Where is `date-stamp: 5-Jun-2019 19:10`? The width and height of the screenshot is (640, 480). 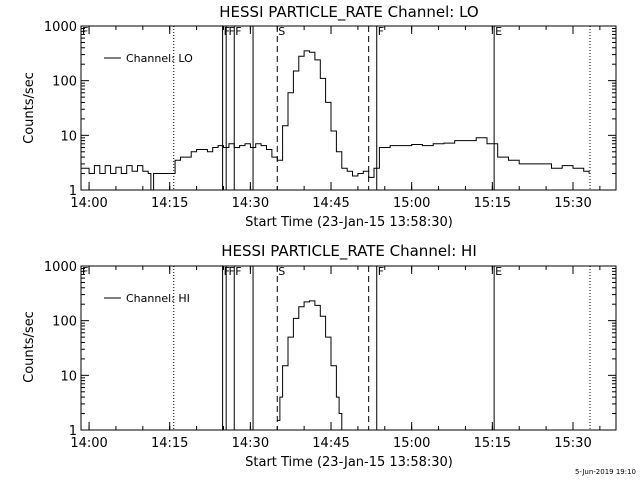 date-stamp: 5-Jun-2019 19:10 is located at coordinates (605, 472).